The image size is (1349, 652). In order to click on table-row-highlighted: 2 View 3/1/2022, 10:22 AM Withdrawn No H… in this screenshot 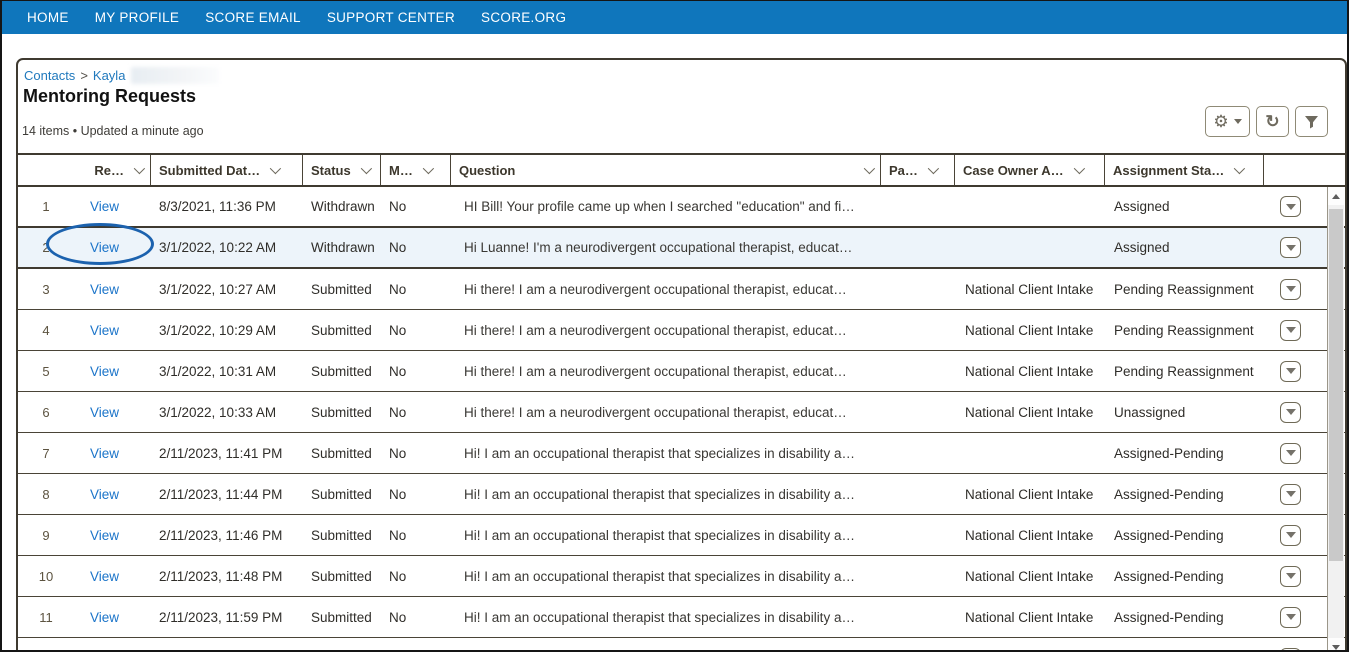, I will do `click(681, 248)`.